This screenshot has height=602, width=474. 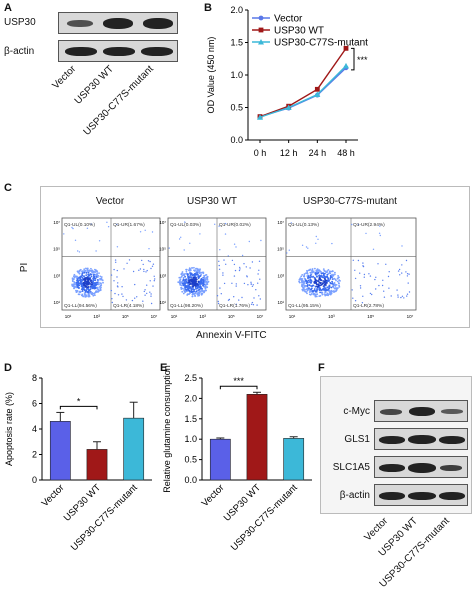 I want to click on flow-ylabel: PI, so click(x=25, y=267).